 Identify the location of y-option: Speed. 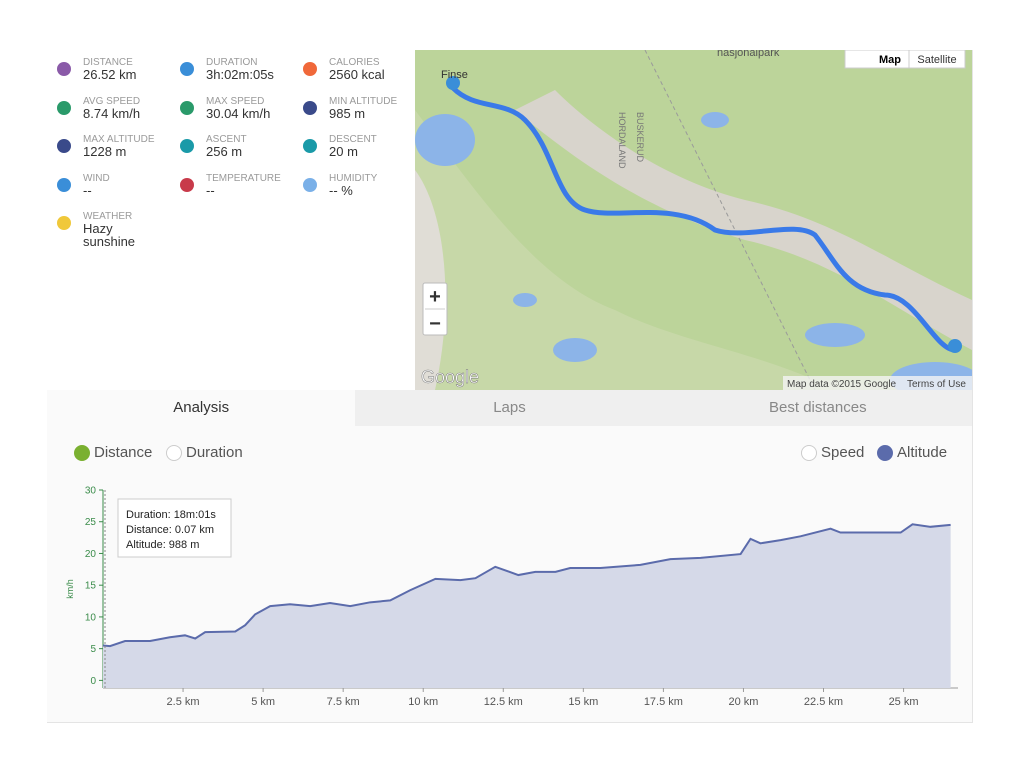
(832, 452).